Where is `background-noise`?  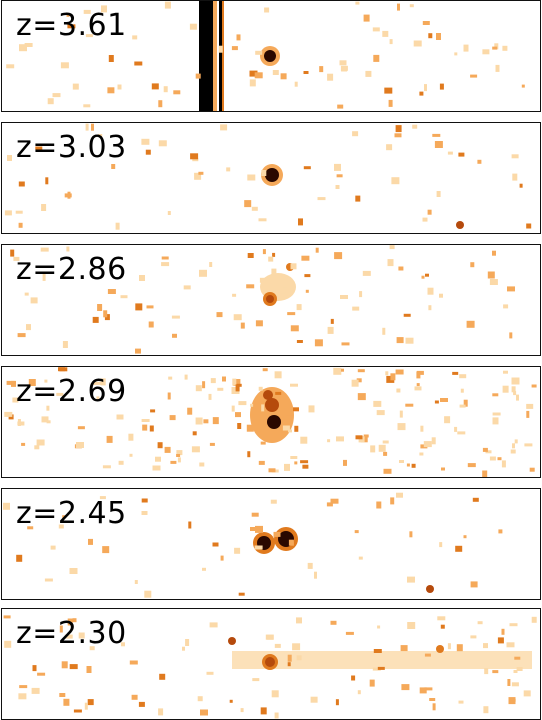
background-noise is located at coordinates (253, 545).